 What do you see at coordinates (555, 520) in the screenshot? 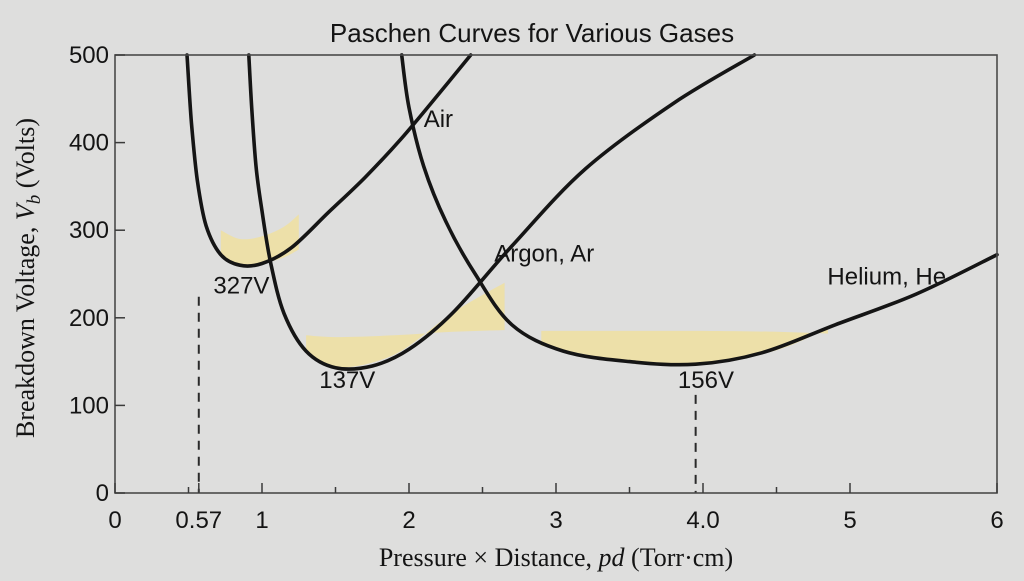
I see `x-tick-label: 3` at bounding box center [555, 520].